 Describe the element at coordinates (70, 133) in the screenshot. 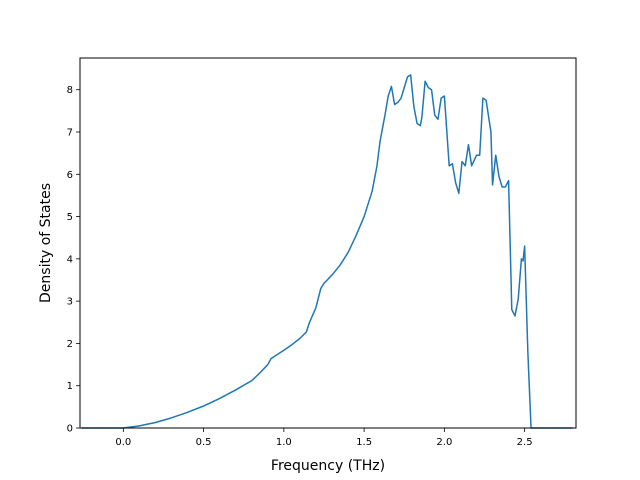

I see `y-tick-label: 7` at that location.